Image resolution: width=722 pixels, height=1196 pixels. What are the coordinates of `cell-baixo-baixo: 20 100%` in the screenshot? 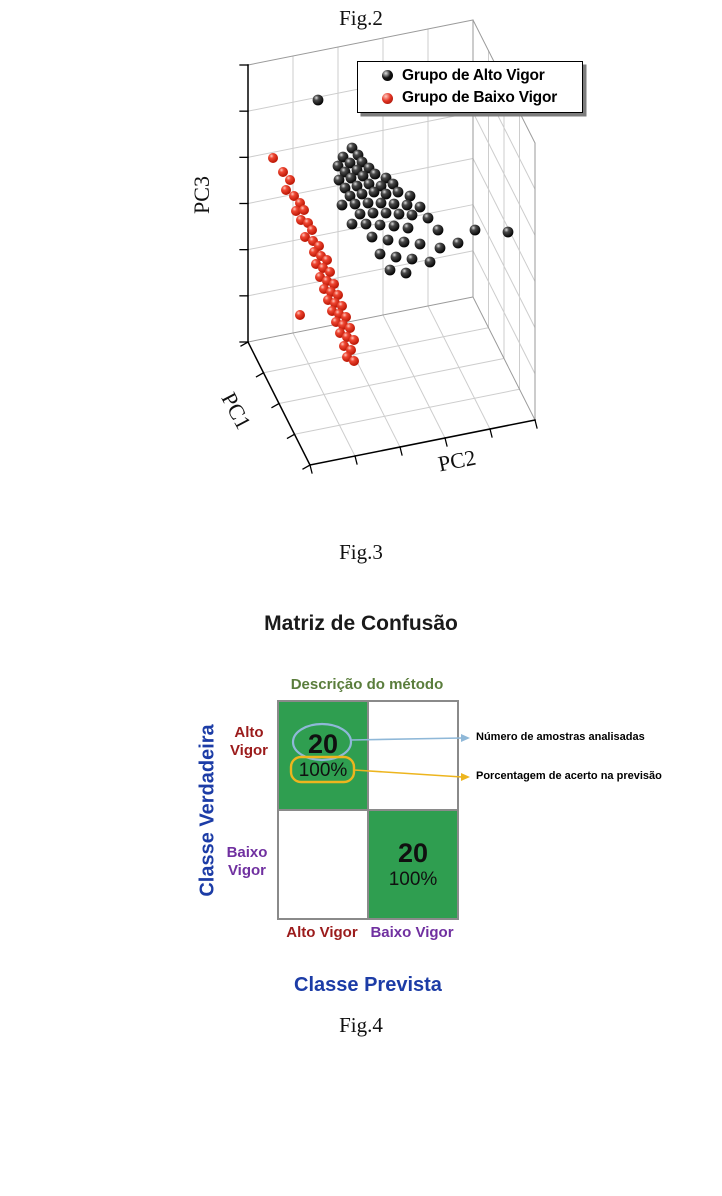 It's located at (413, 864).